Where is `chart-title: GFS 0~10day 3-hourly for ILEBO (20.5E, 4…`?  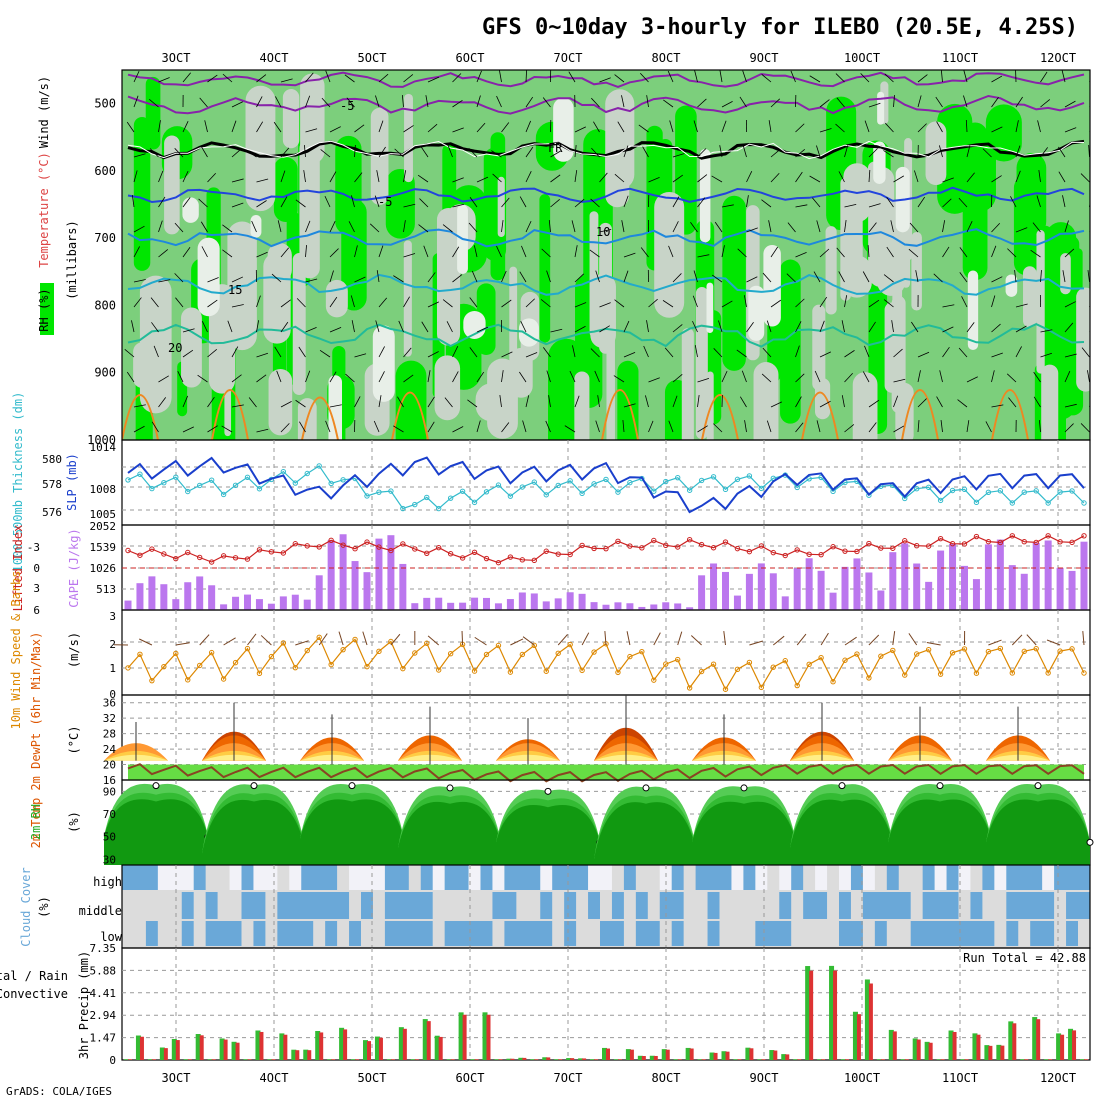
chart-title: GFS 0~10day 3-hourly for ILEBO (20.5E, 4… is located at coordinates (780, 27).